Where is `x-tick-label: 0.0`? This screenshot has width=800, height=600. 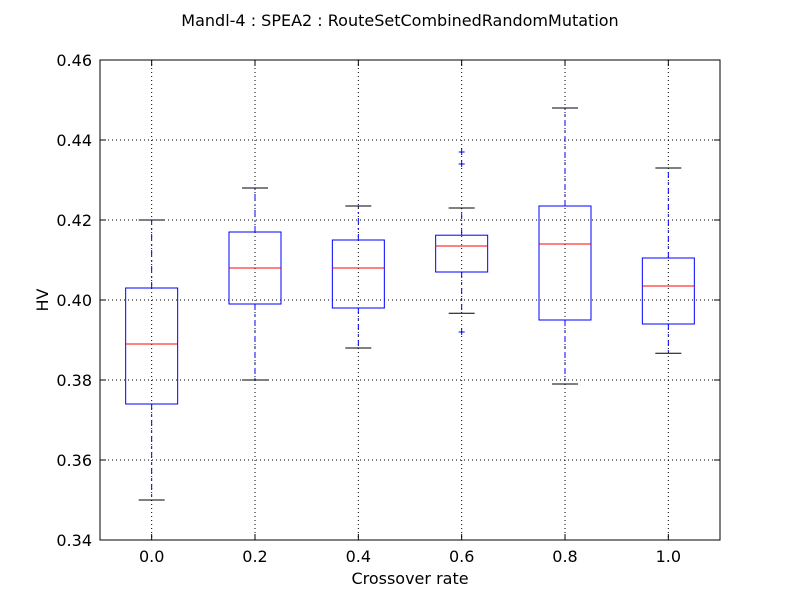
x-tick-label: 0.0 is located at coordinates (151, 556).